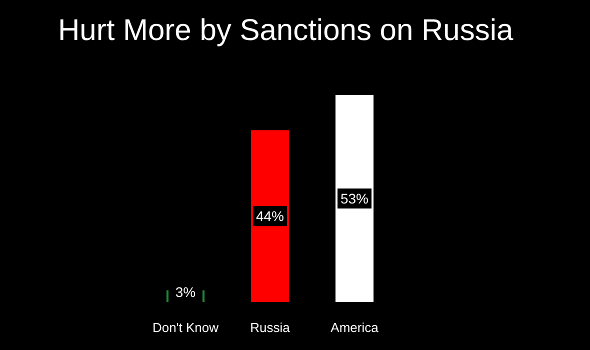 Image resolution: width=590 pixels, height=350 pixels. I want to click on data-label: 44%, so click(270, 216).